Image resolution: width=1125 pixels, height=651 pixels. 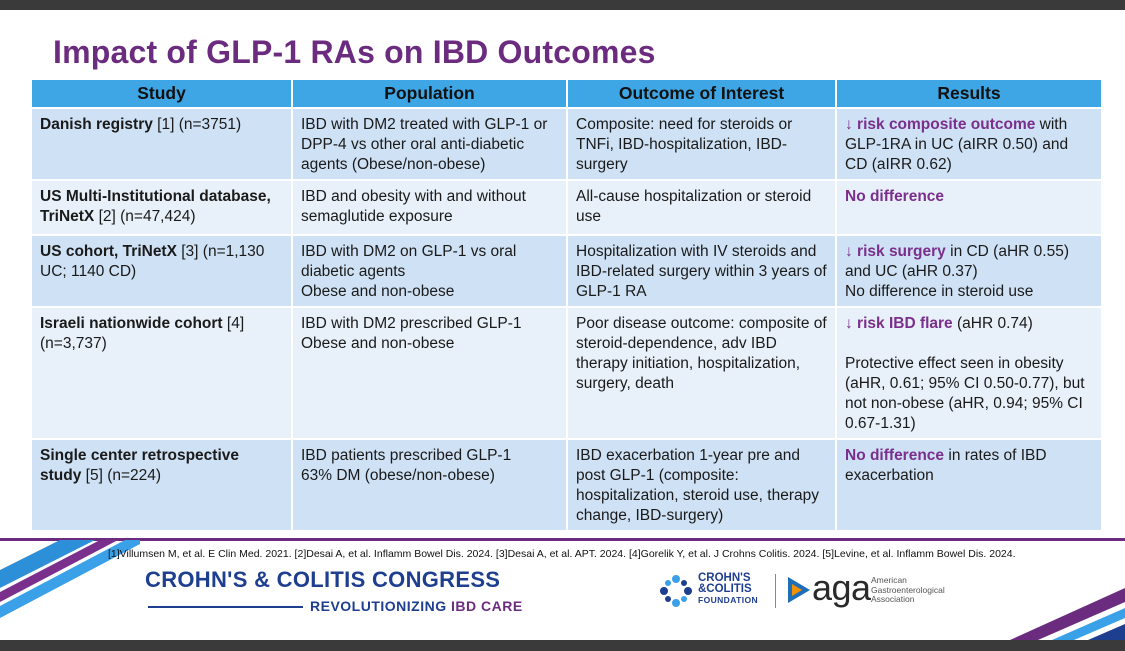 What do you see at coordinates (841, 587) in the screenshot?
I see `aga-logo-word: aga` at bounding box center [841, 587].